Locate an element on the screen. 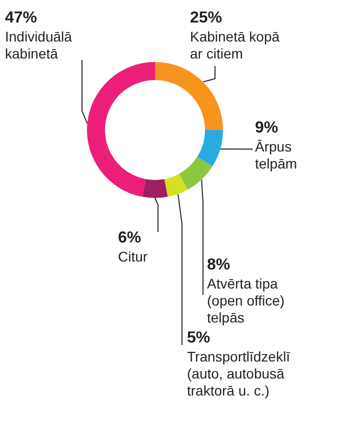 The height and width of the screenshot is (421, 350). slice-label: Ārpus telpām is located at coordinates (276, 155).